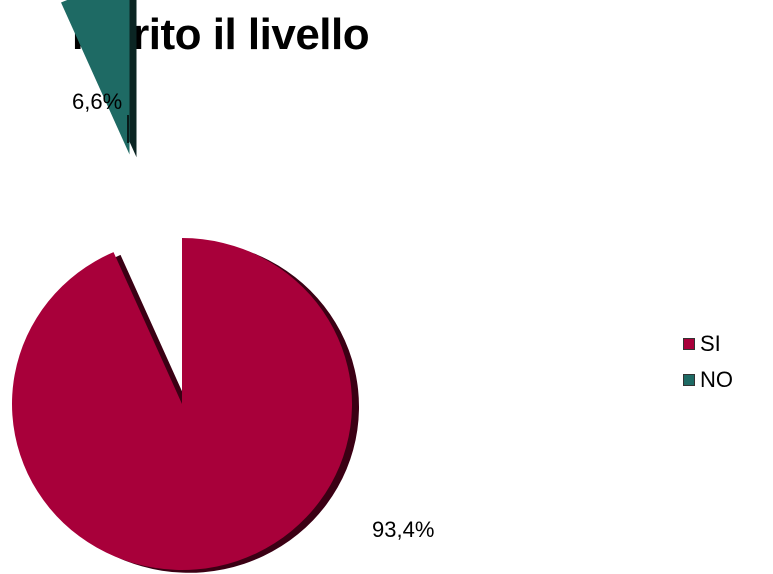 Image resolution: width=773 pixels, height=574 pixels. Describe the element at coordinates (716, 379) in the screenshot. I see `legend-label-no: NO` at that location.